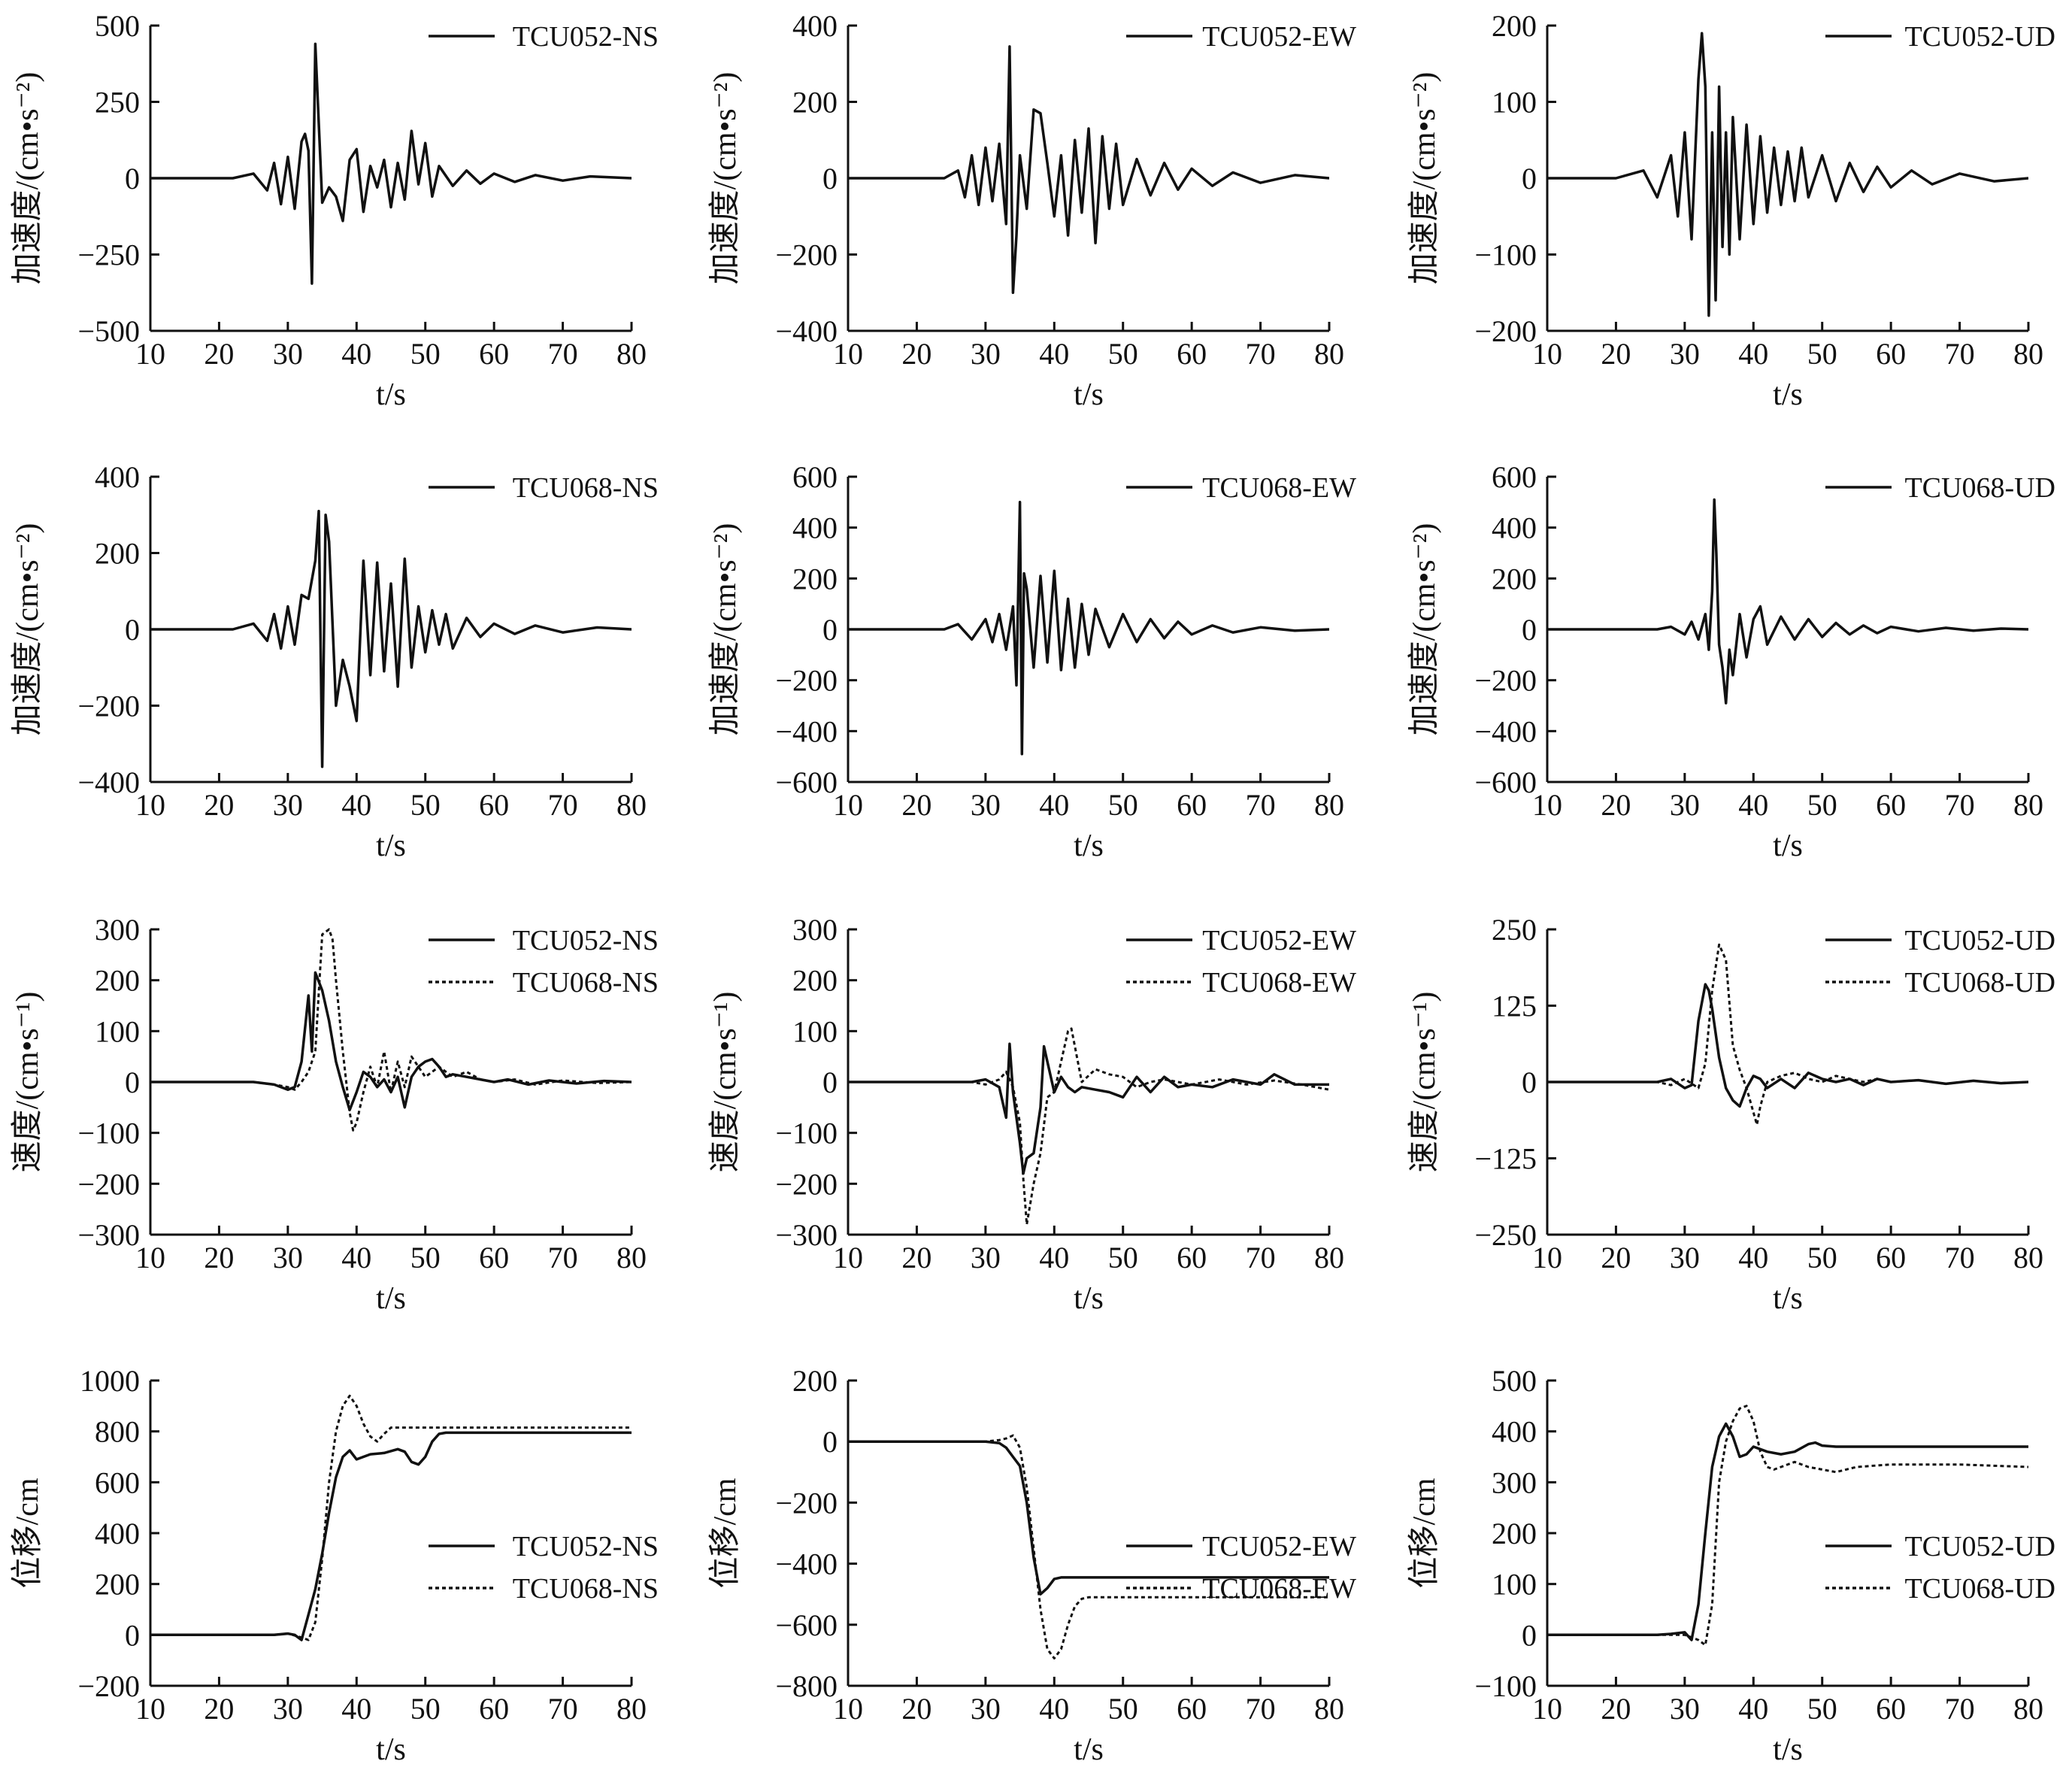  What do you see at coordinates (117, 930) in the screenshot?
I see `y-tick-label: 300` at bounding box center [117, 930].